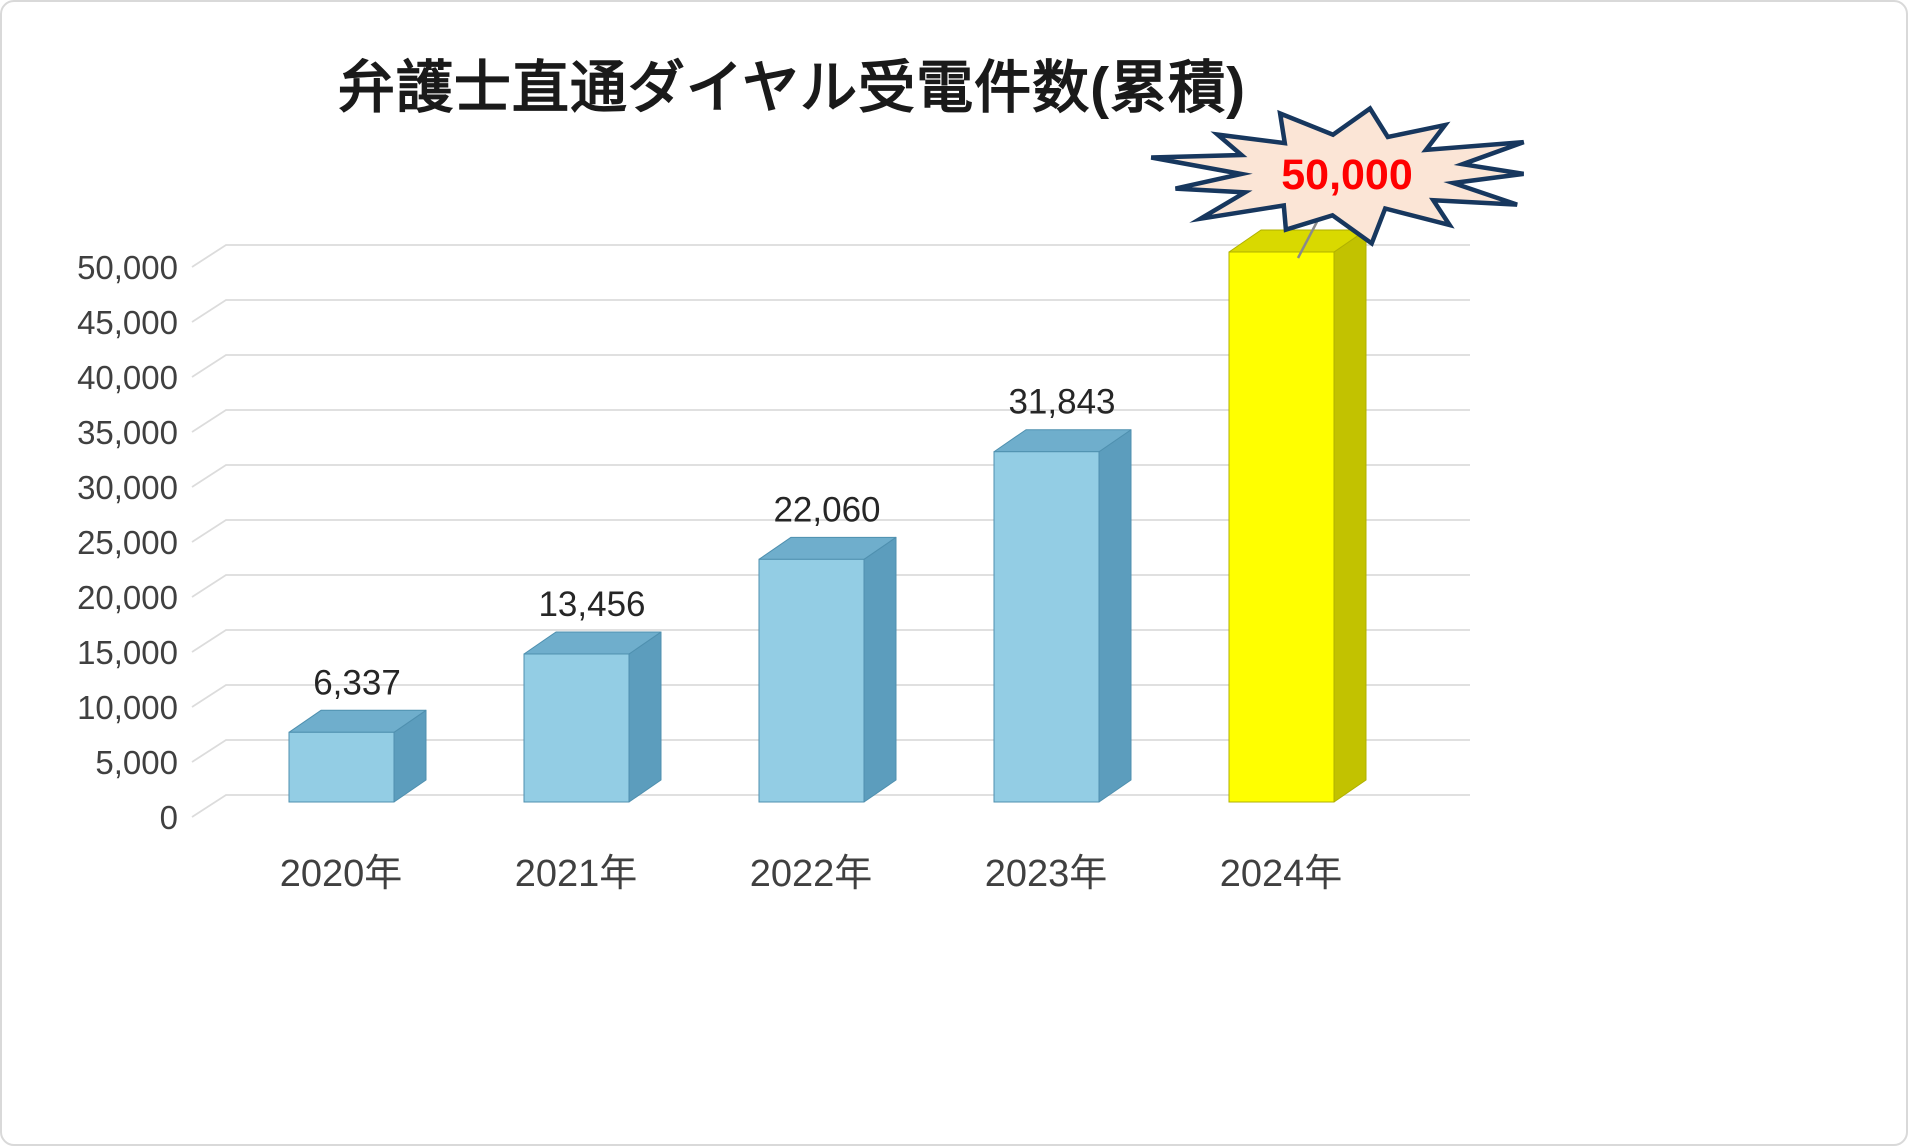 This screenshot has width=1908, height=1146. Describe the element at coordinates (1281, 874) in the screenshot. I see `x-axis-category-label: 2024年` at that location.